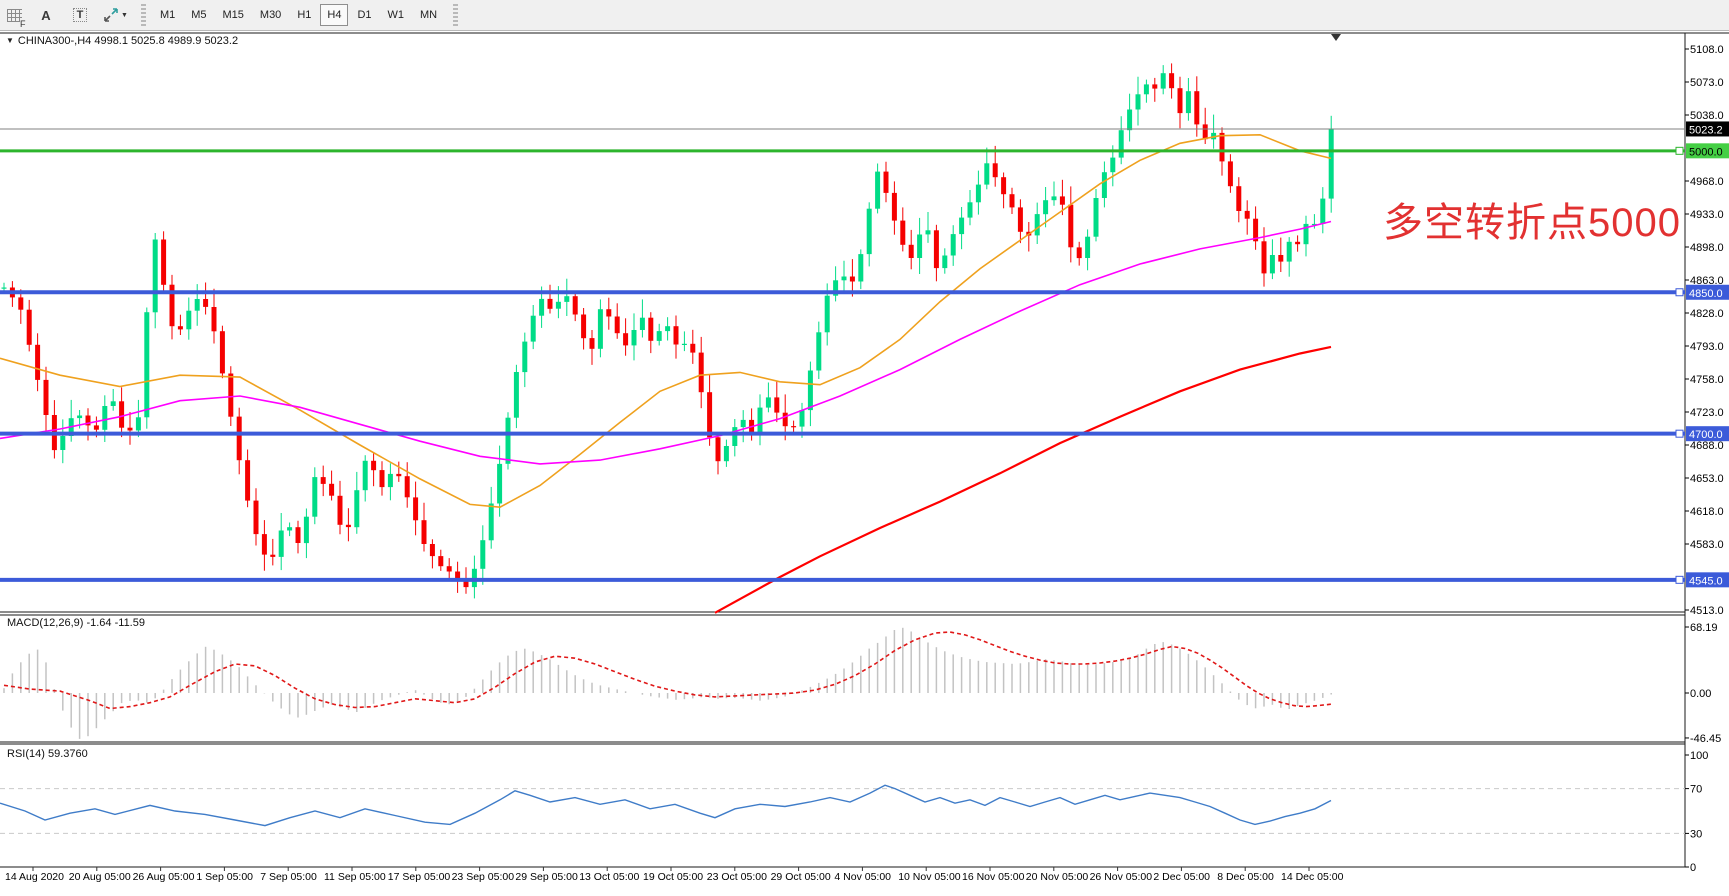  Describe the element at coordinates (1707, 580) in the screenshot. I see `price-label-box` at that location.